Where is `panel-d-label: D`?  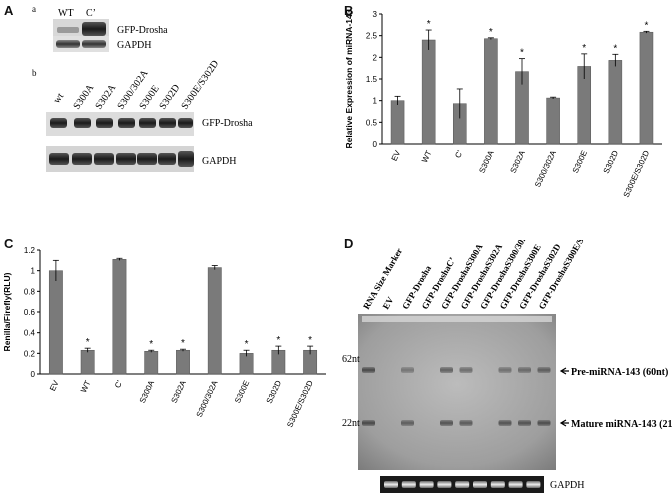
panel-d-label: D is located at coordinates (349, 243).